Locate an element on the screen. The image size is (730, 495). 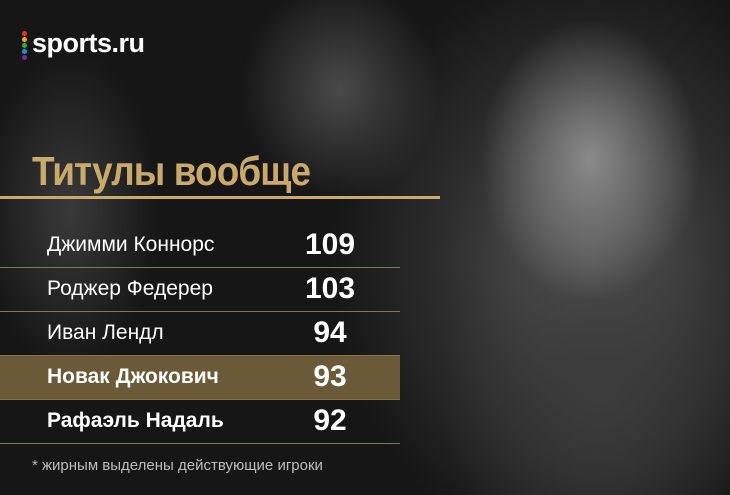
table-row: Новак Джокович 93 is located at coordinates (200, 378).